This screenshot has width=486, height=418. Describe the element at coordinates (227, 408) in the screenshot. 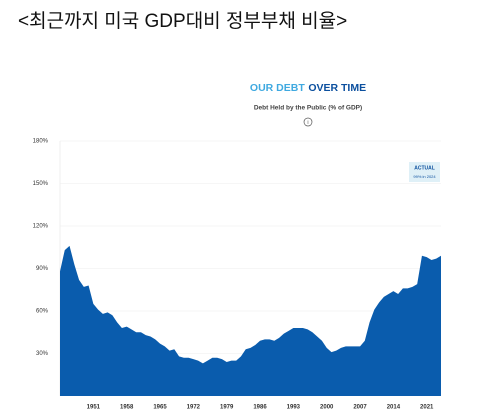

I see `x-tick-label: 1979` at that location.